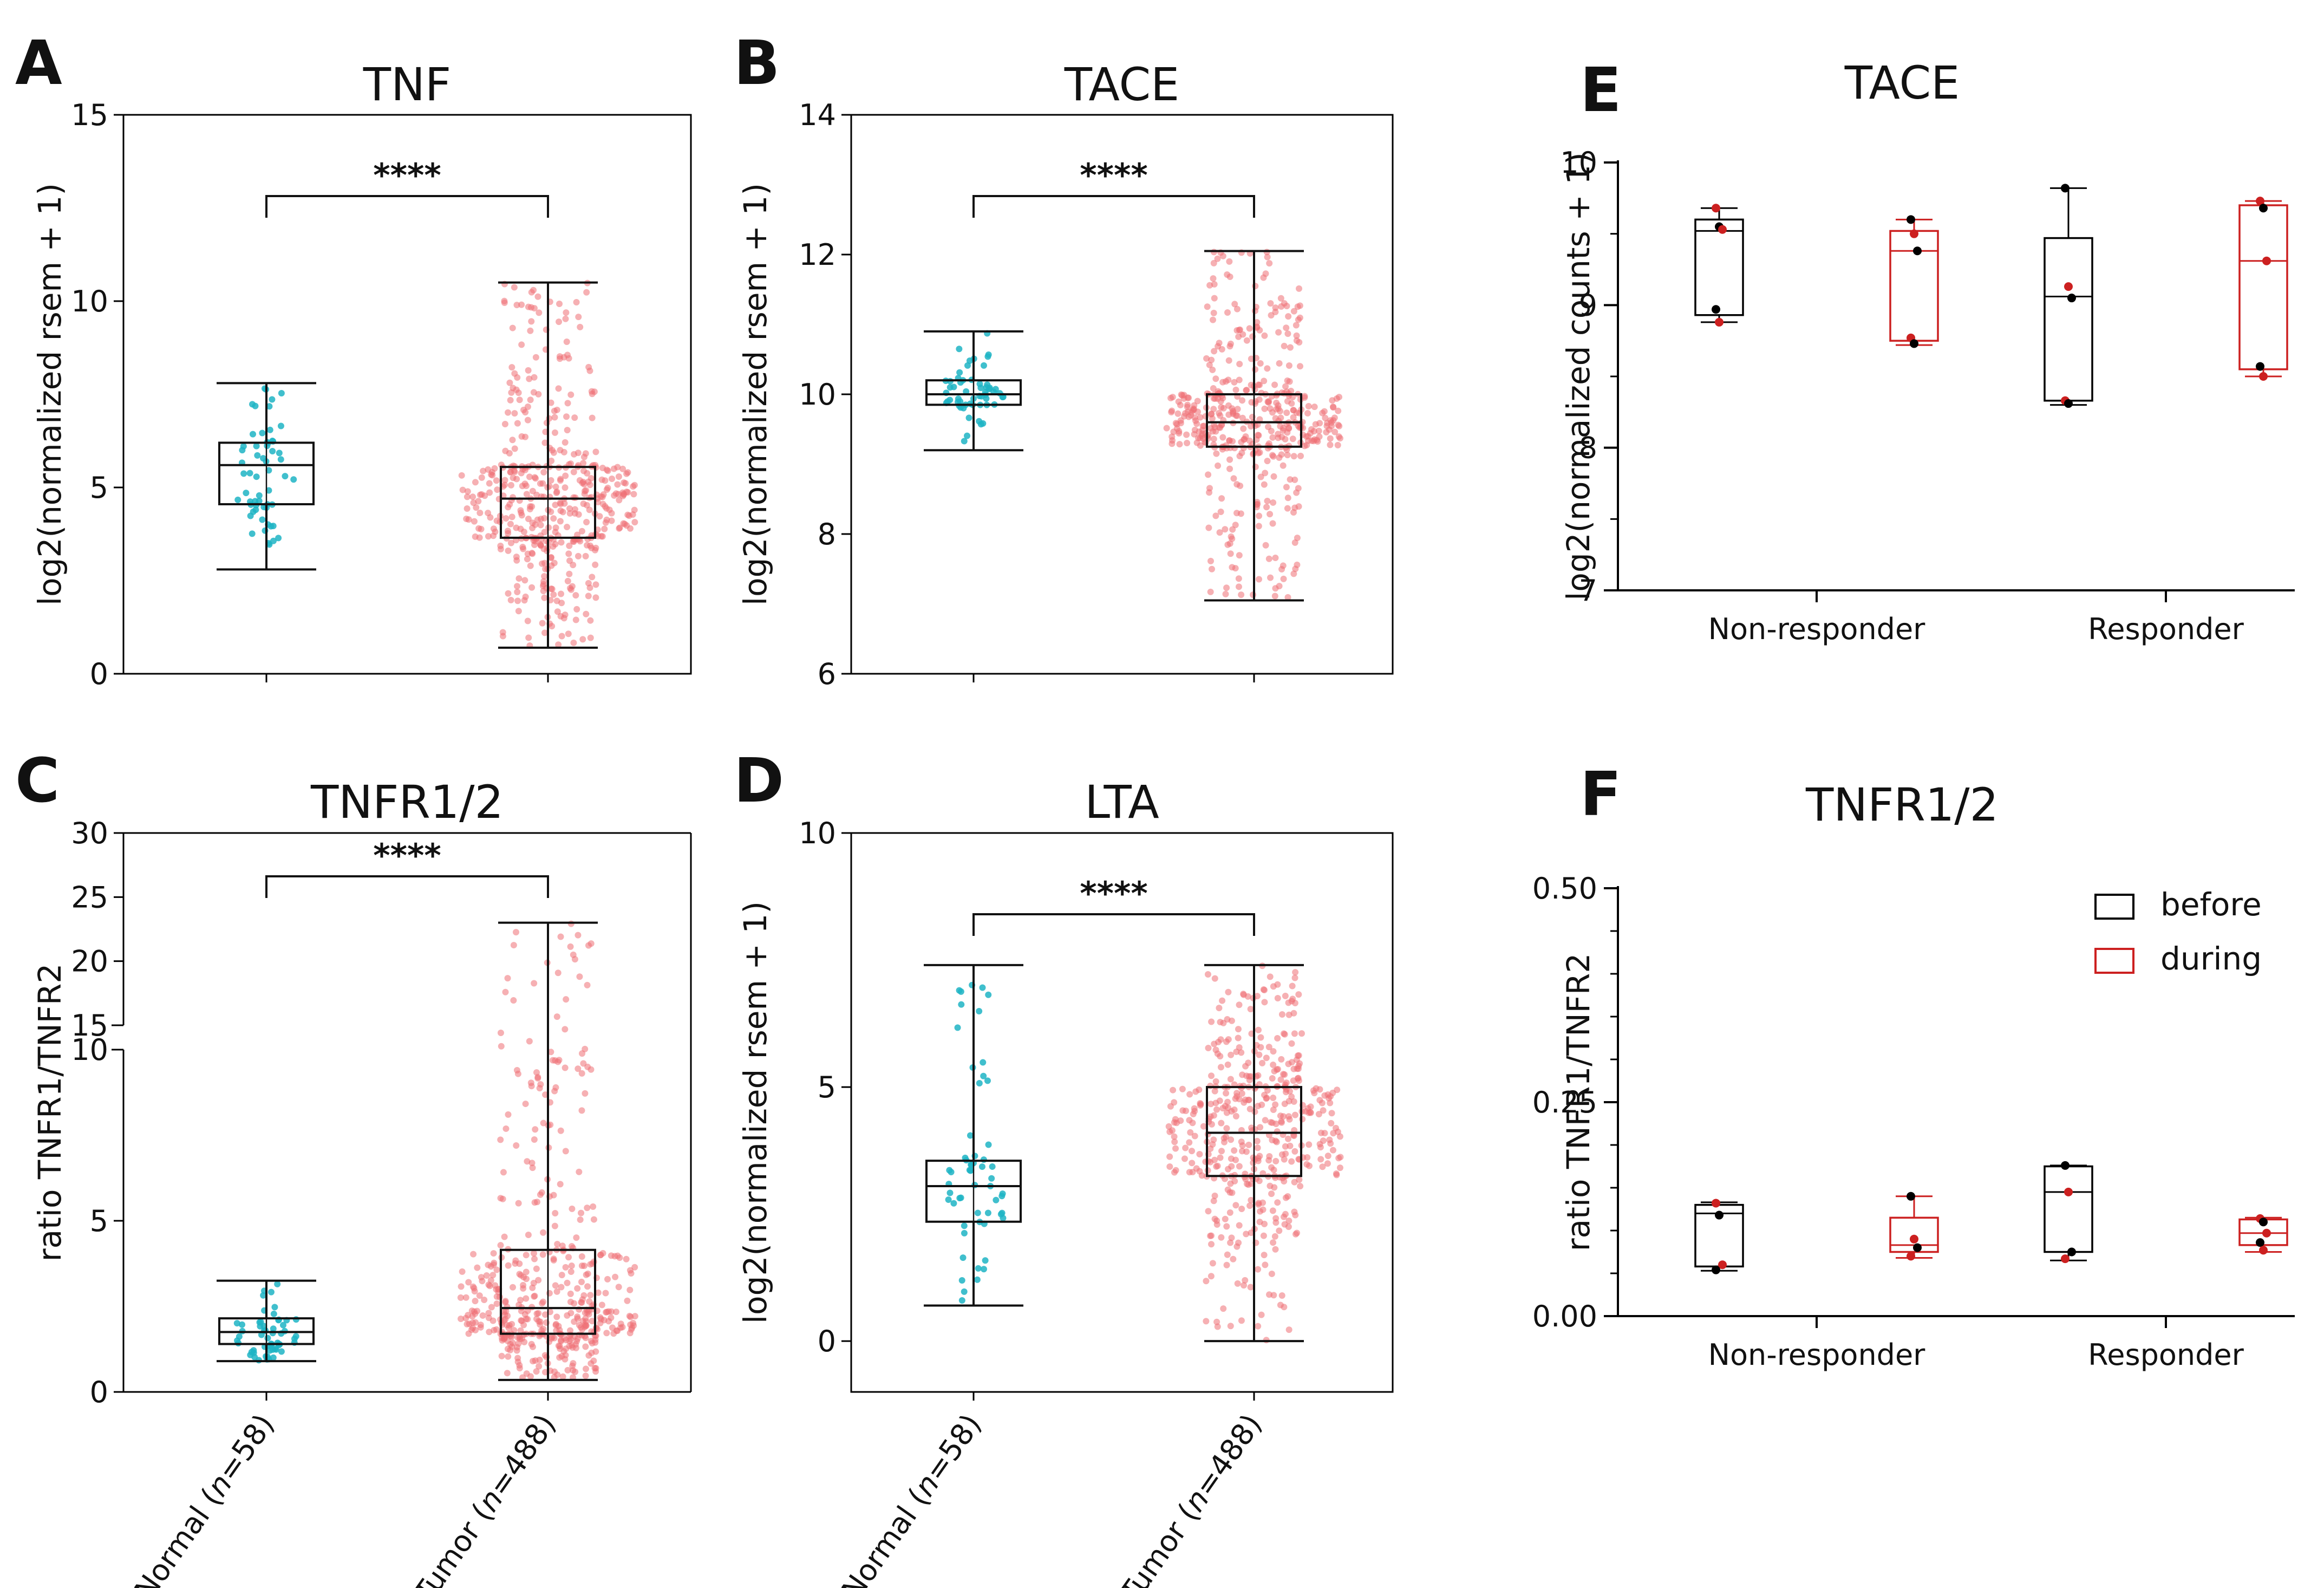 Image resolution: width=2324 pixels, height=1588 pixels. Describe the element at coordinates (1578, 1102) in the screenshot. I see `y-axis-label: ratio TNFR1/TNFR2` at that location.